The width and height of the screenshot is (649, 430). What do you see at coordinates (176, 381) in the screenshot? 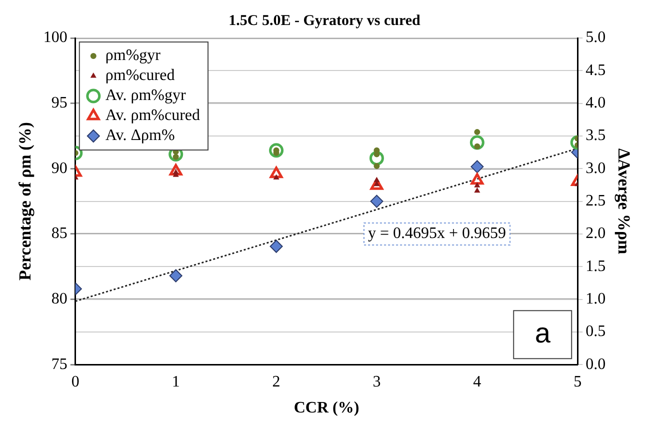
I see `x-tick-label: 1` at bounding box center [176, 381].